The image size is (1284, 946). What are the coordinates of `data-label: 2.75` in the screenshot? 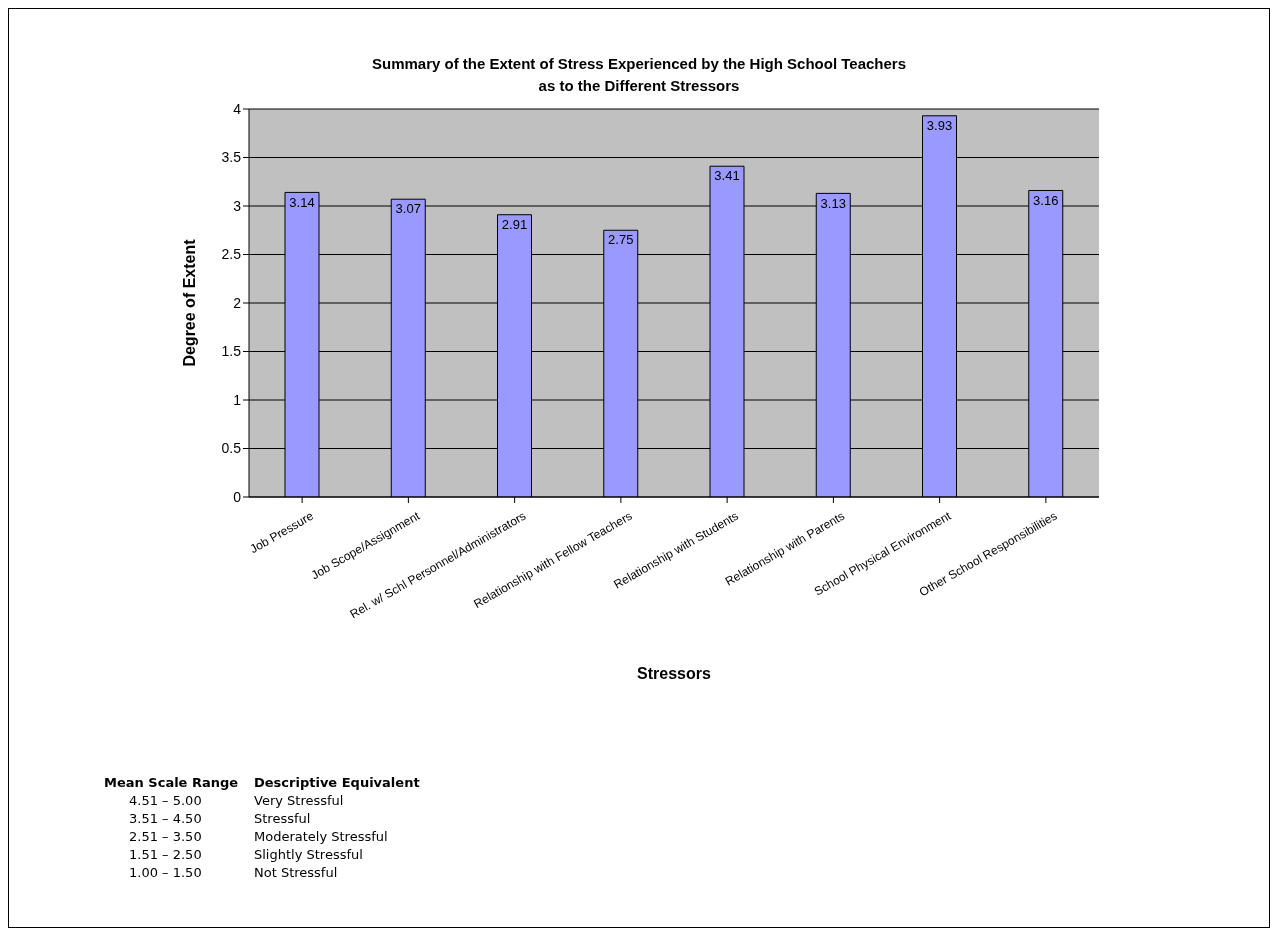 It's located at (621, 240).